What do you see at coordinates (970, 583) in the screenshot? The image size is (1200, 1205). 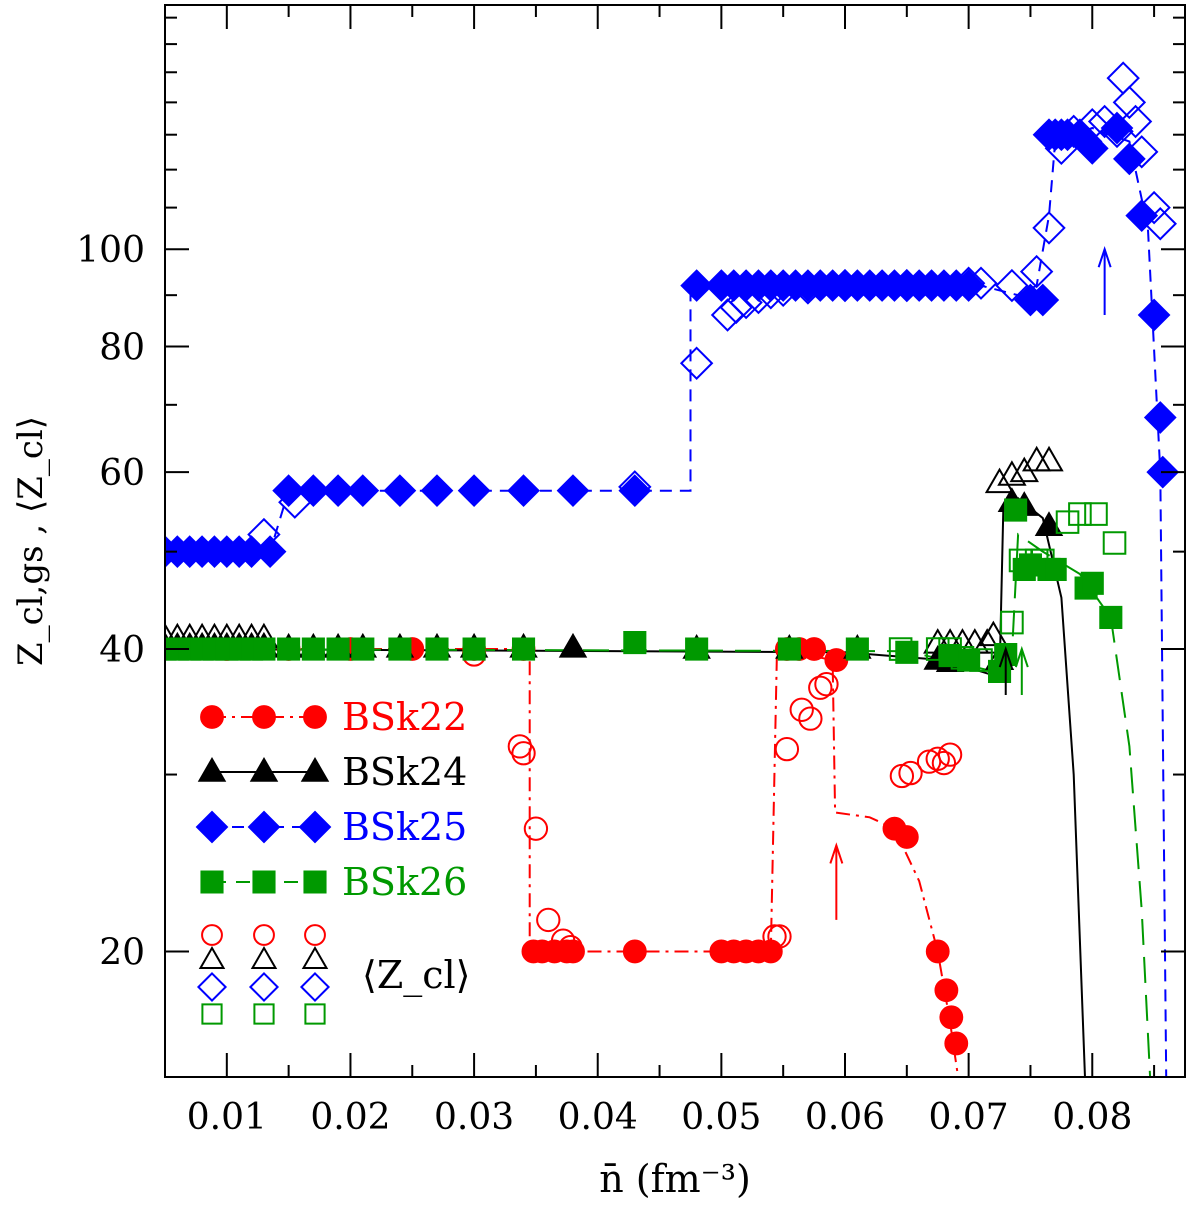 I see `arrows` at bounding box center [970, 583].